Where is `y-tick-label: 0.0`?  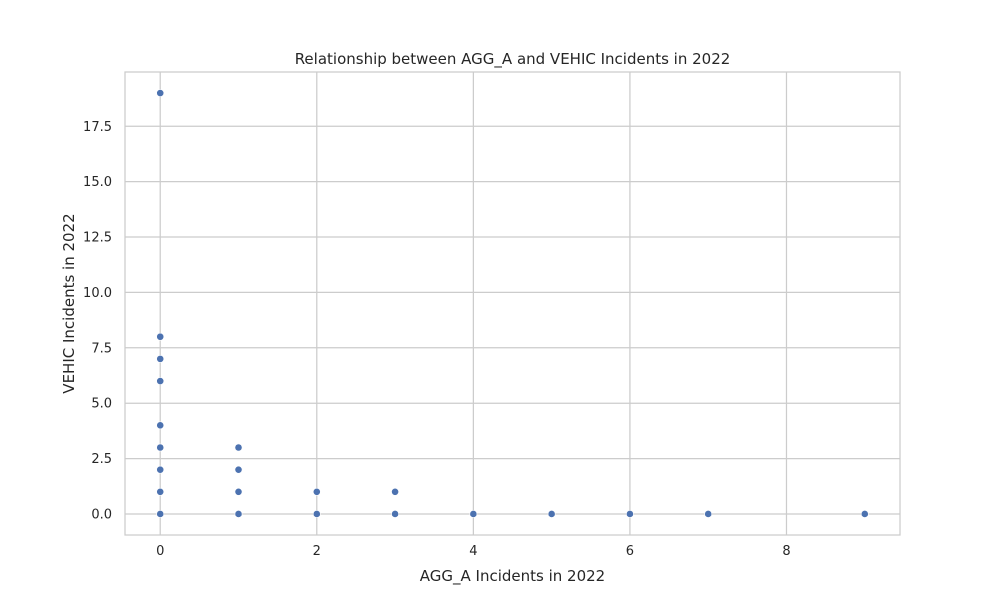
y-tick-label: 0.0 is located at coordinates (101, 514).